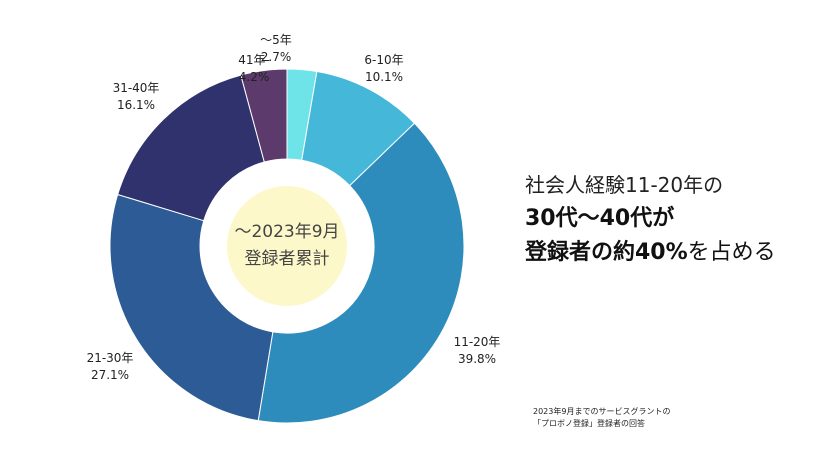  Describe the element at coordinates (276, 40) in the screenshot. I see `slice-label-0: ～5年` at that location.